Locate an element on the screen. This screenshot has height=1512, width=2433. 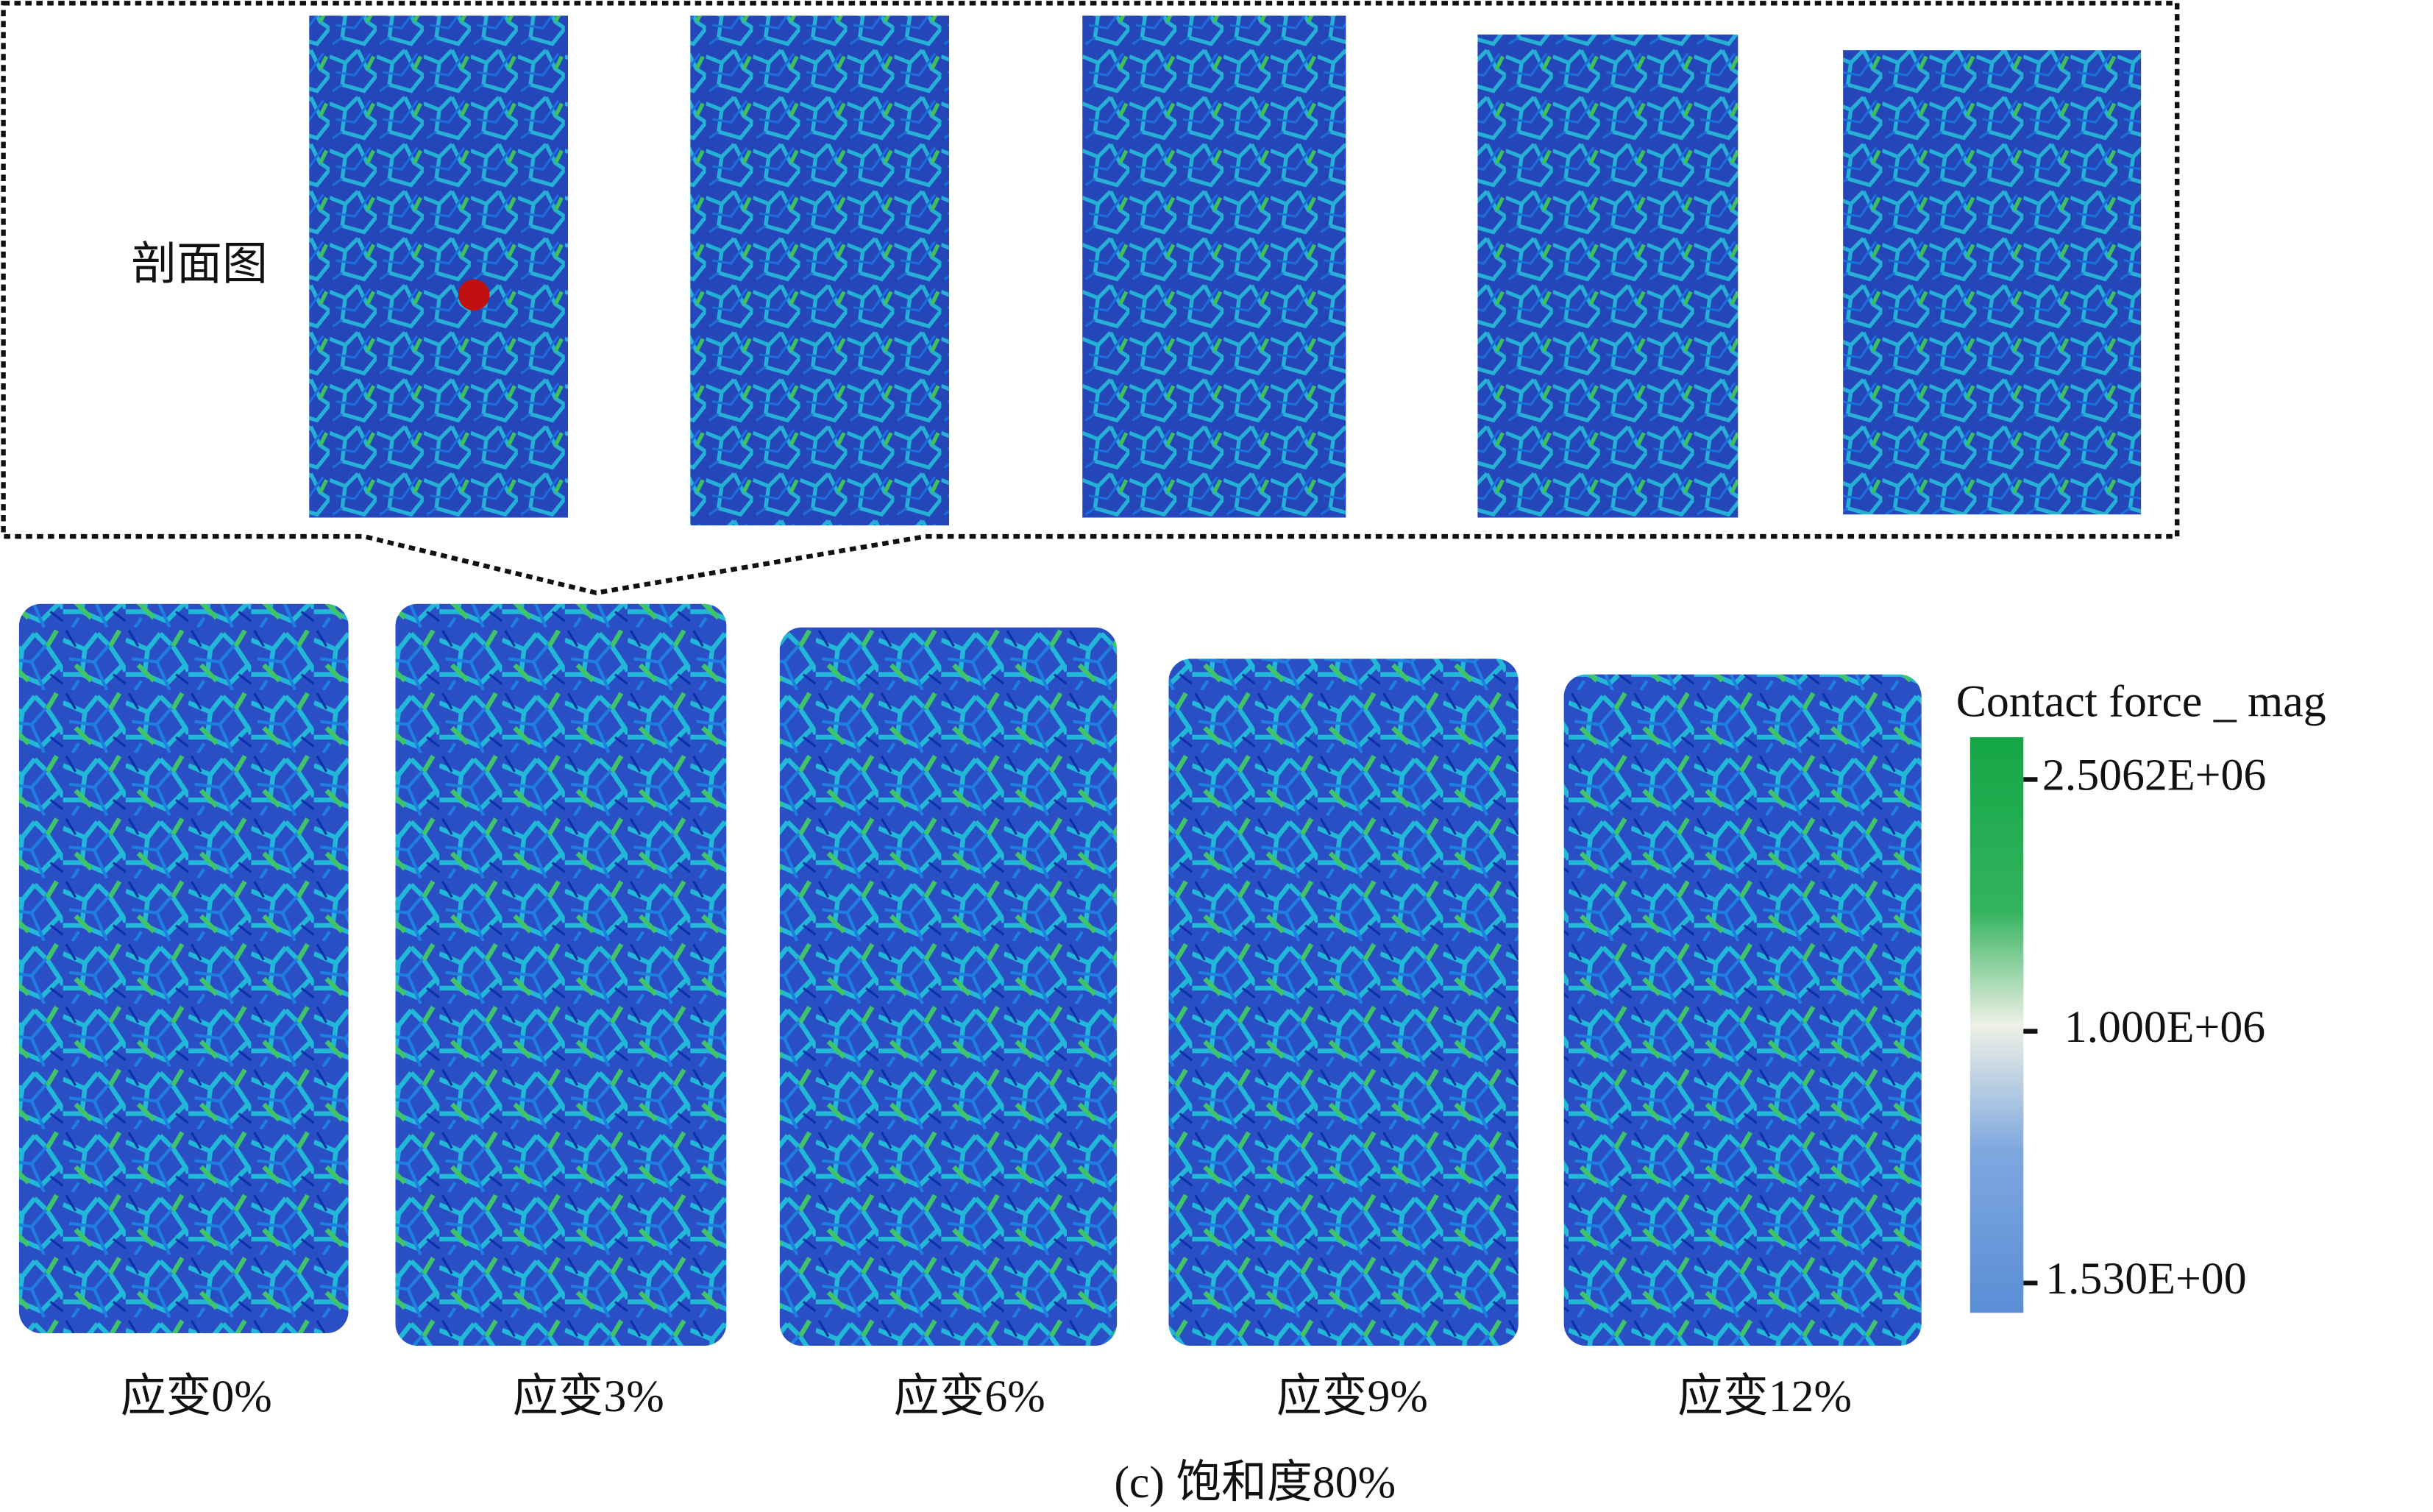
colorbar-title: Contact force _ mag is located at coordinates (2141, 701).